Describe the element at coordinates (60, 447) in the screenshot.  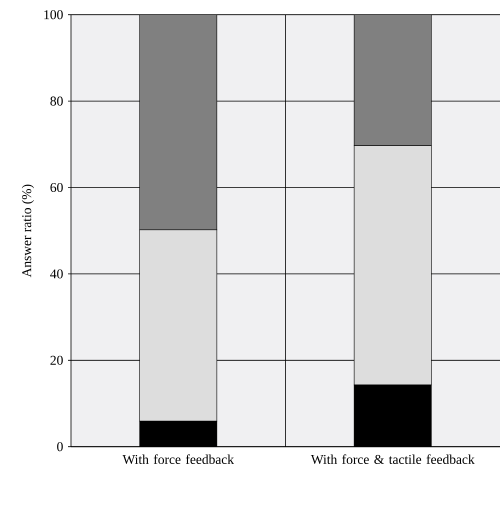
I see `y-tick-label: 0` at that location.